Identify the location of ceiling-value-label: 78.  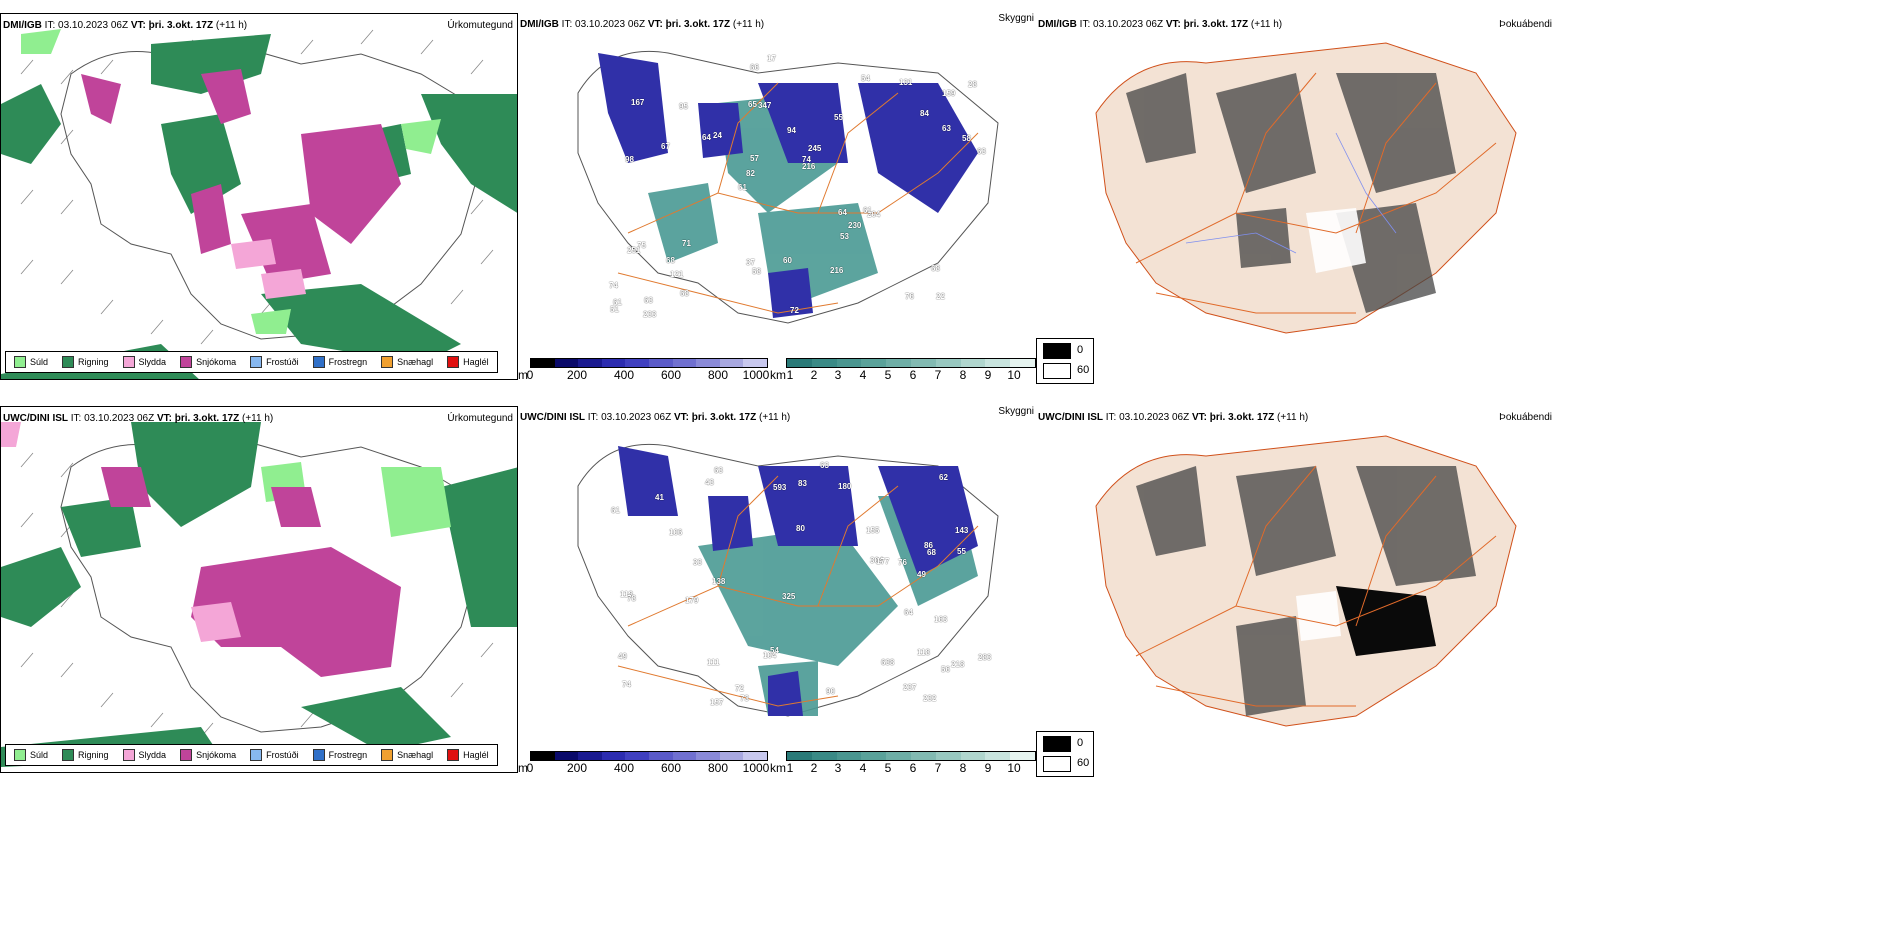
(631, 598).